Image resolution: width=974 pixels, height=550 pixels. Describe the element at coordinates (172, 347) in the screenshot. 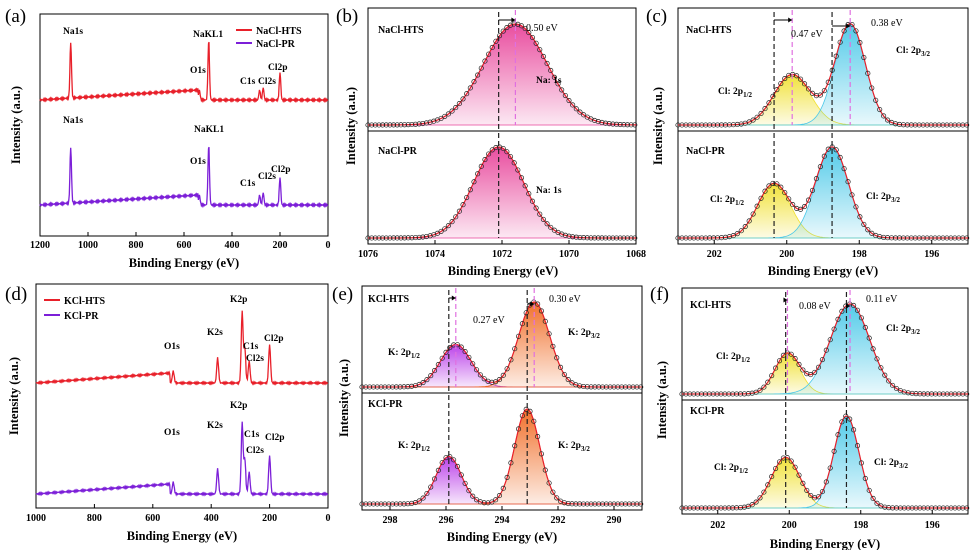

I see `peak-label-o1s-d-top: O1s` at that location.